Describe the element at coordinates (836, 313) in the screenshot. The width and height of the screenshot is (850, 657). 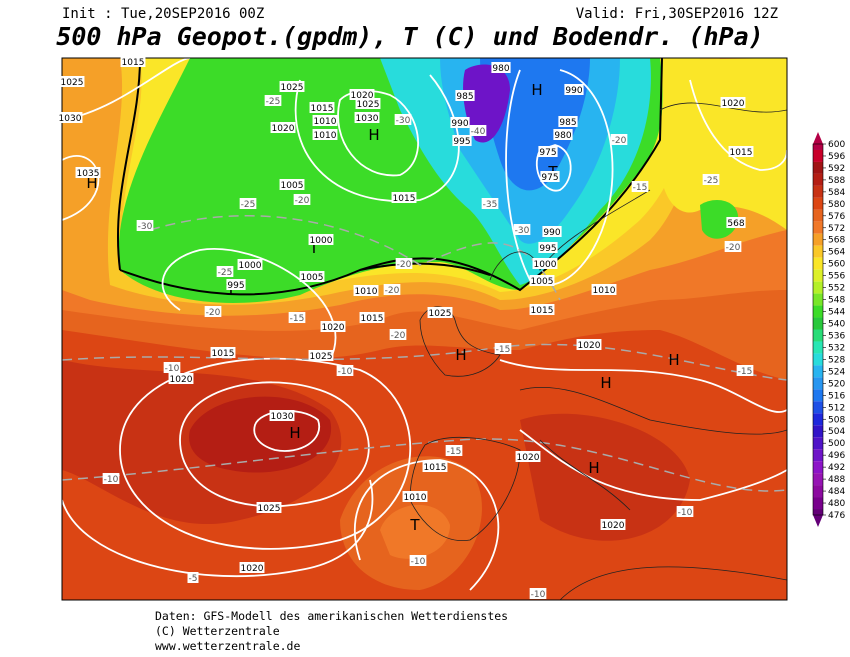
I see `scale-label: 544` at that location.